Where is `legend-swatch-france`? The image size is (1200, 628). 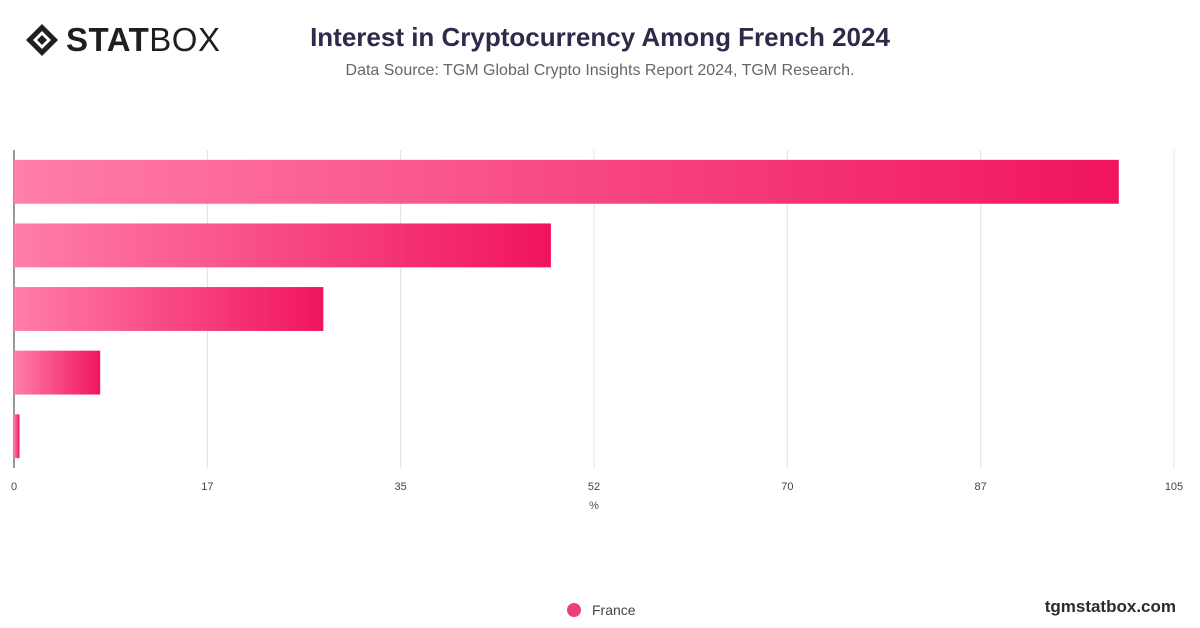 legend-swatch-france is located at coordinates (574, 610).